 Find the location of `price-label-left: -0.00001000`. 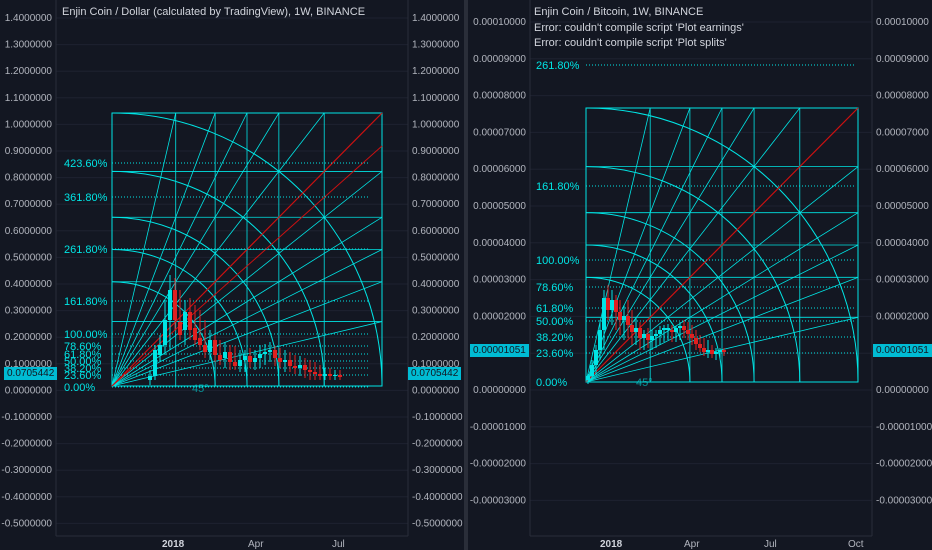

price-label-left: -0.00001000 is located at coordinates (498, 427).